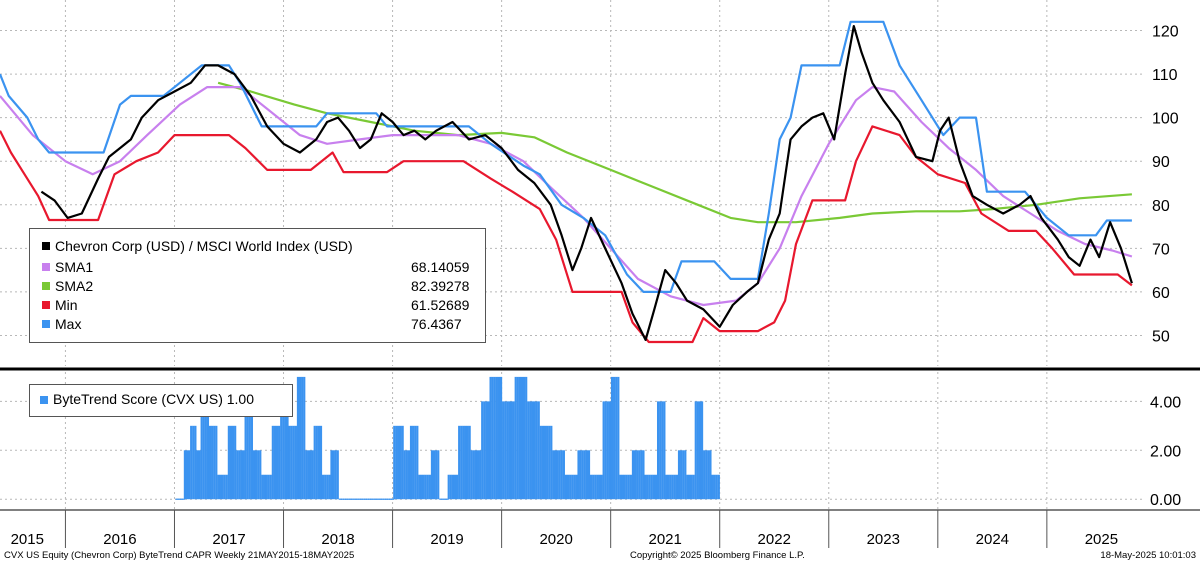 The image size is (1200, 566). What do you see at coordinates (1165, 402) in the screenshot?
I see `y-tick-label-bottom: 4.00` at bounding box center [1165, 402].